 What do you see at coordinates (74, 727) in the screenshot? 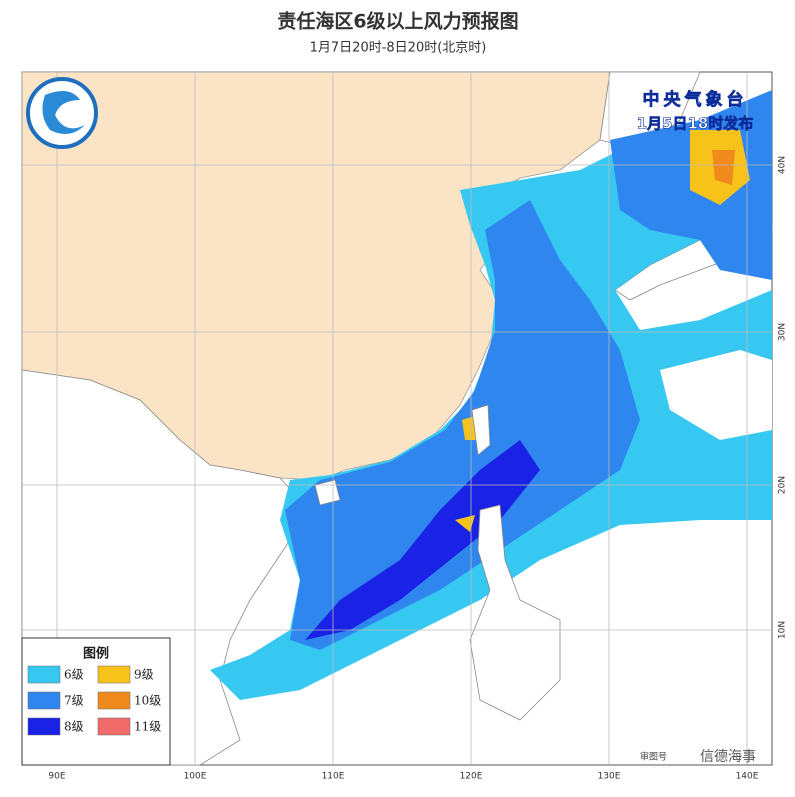
I see `legend-label: 8级` at bounding box center [74, 727].